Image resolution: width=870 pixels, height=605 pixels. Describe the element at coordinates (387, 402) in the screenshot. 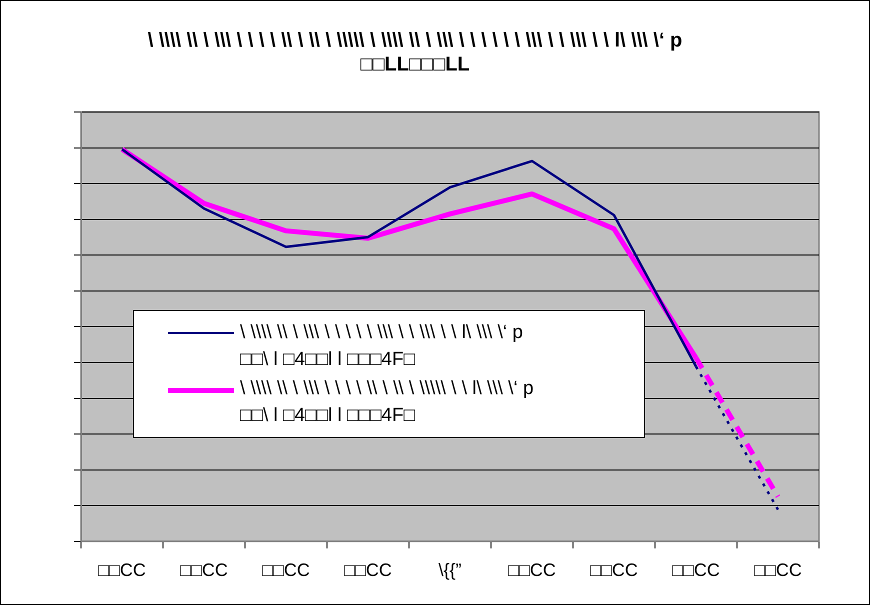

I see `legend-label: \ \\\\ \\ \ \\\ \ \ \ \ \\ \ \\ \ \\\\\ \ \ l\ \\\ \‘ p □□\ l □4□□l l □□□4F□` at that location.